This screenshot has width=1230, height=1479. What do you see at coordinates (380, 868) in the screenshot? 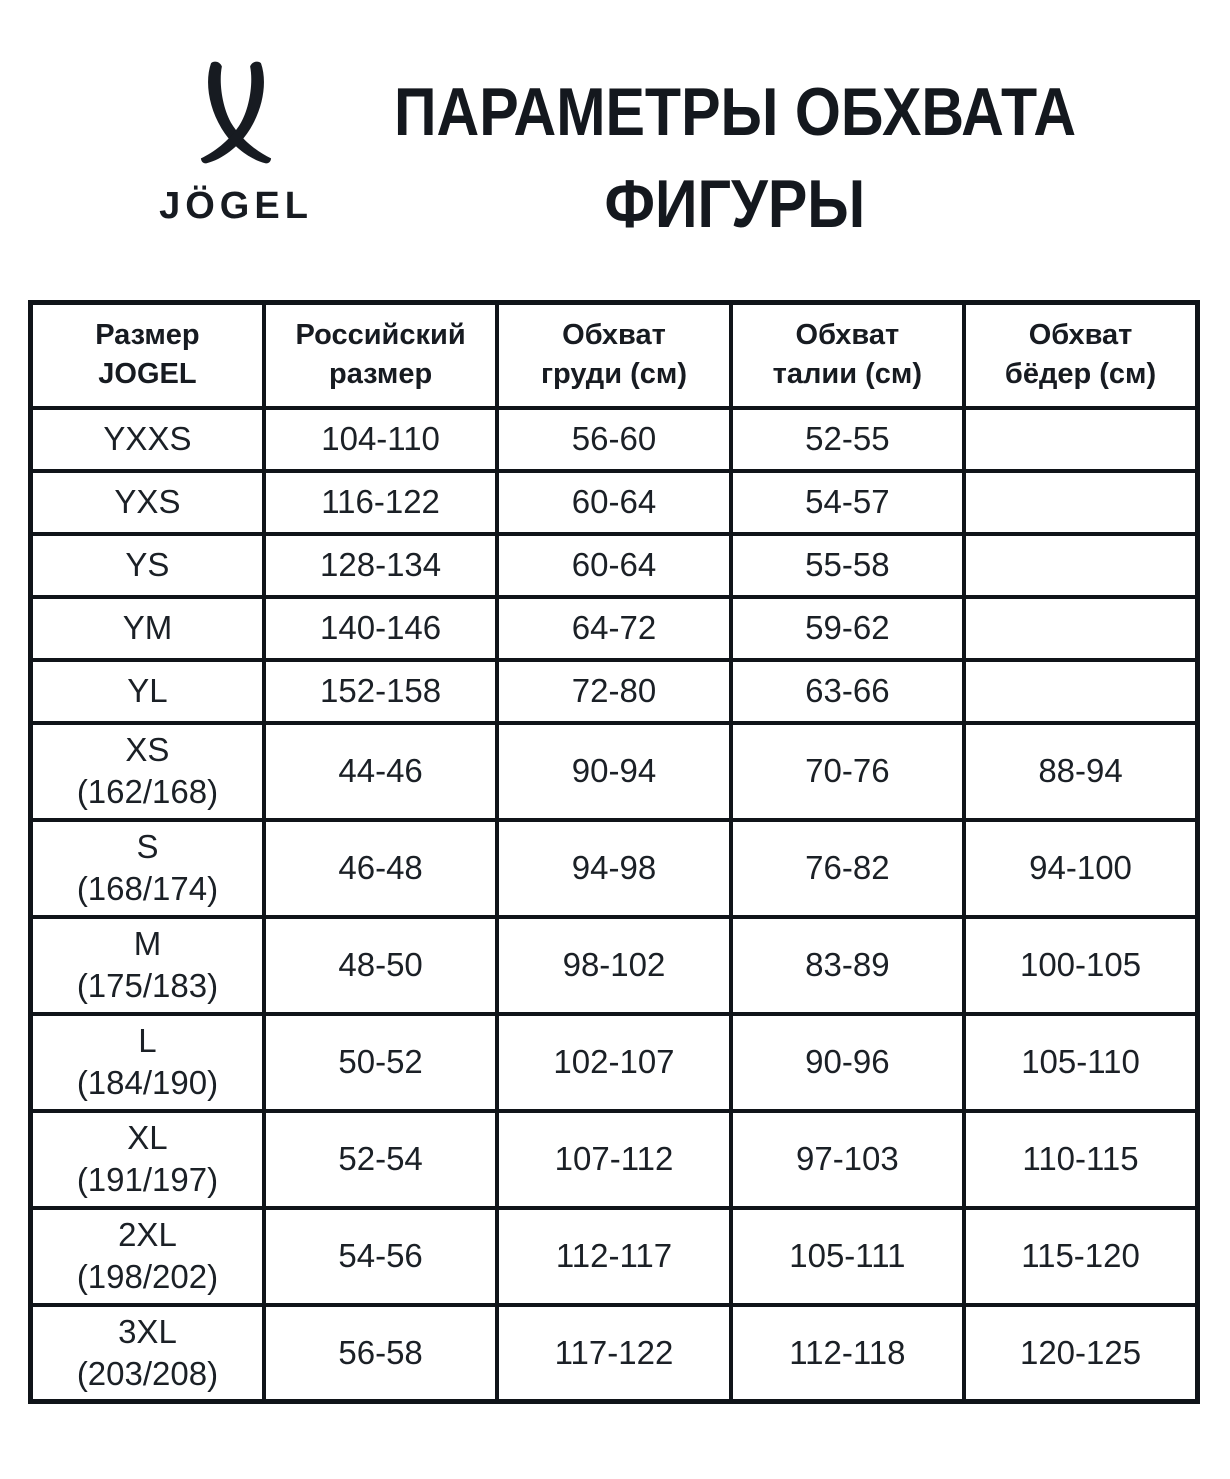
I see `russian-size-cell: 46-48` at bounding box center [380, 868].